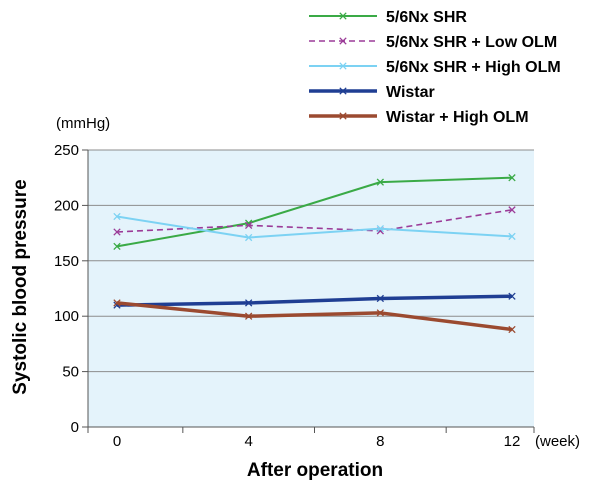 This screenshot has height=489, width=610. I want to click on y-tick-label: 0, so click(75, 427).